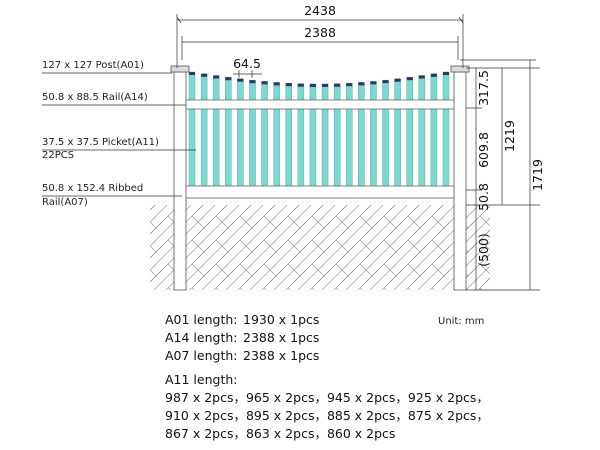  I want to click on label-picket: 37.5 x 37.5 Picket(A11), so click(100, 142).